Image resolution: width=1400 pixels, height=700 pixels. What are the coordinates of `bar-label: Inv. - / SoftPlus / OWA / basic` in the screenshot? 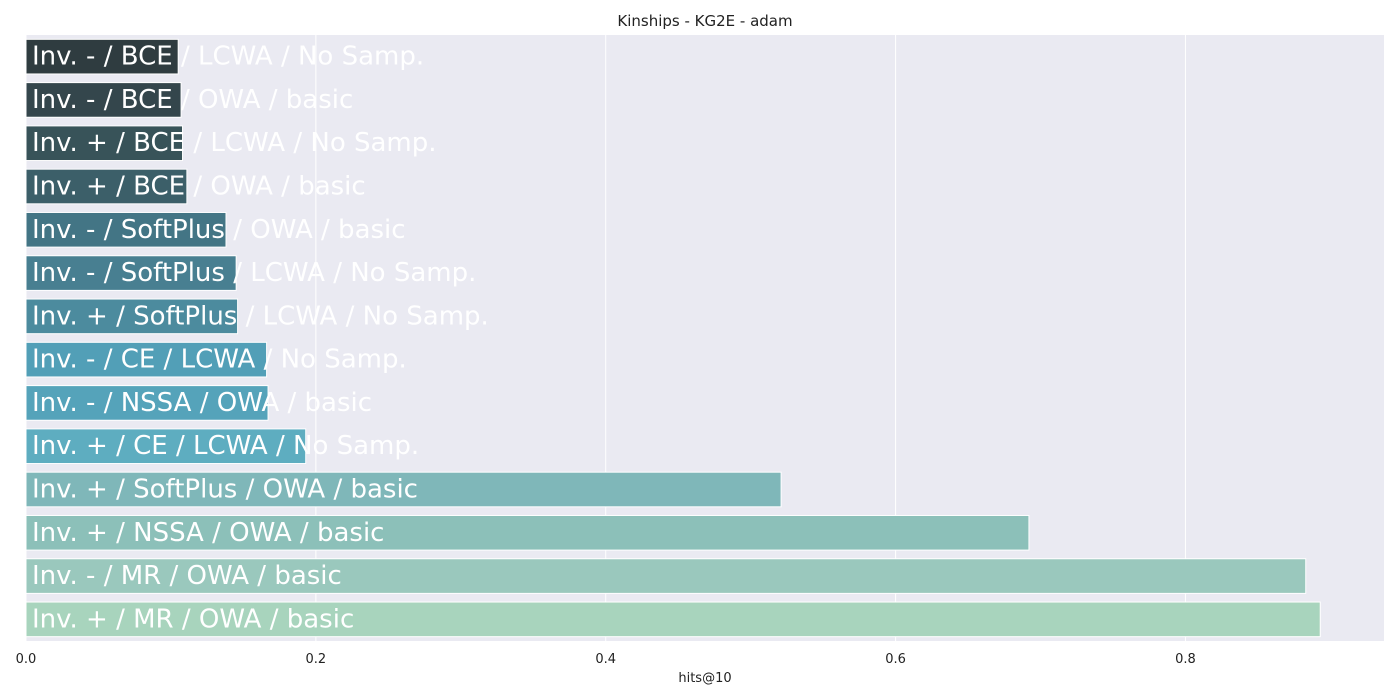 It's located at (219, 230).